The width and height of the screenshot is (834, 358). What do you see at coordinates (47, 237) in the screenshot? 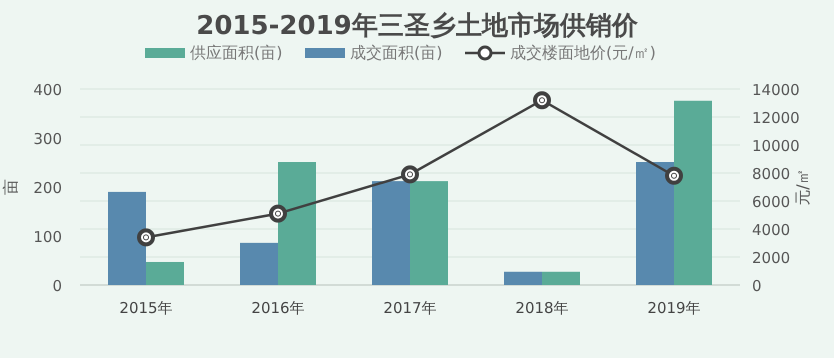
I see `y-tick-label: 100` at bounding box center [47, 237].